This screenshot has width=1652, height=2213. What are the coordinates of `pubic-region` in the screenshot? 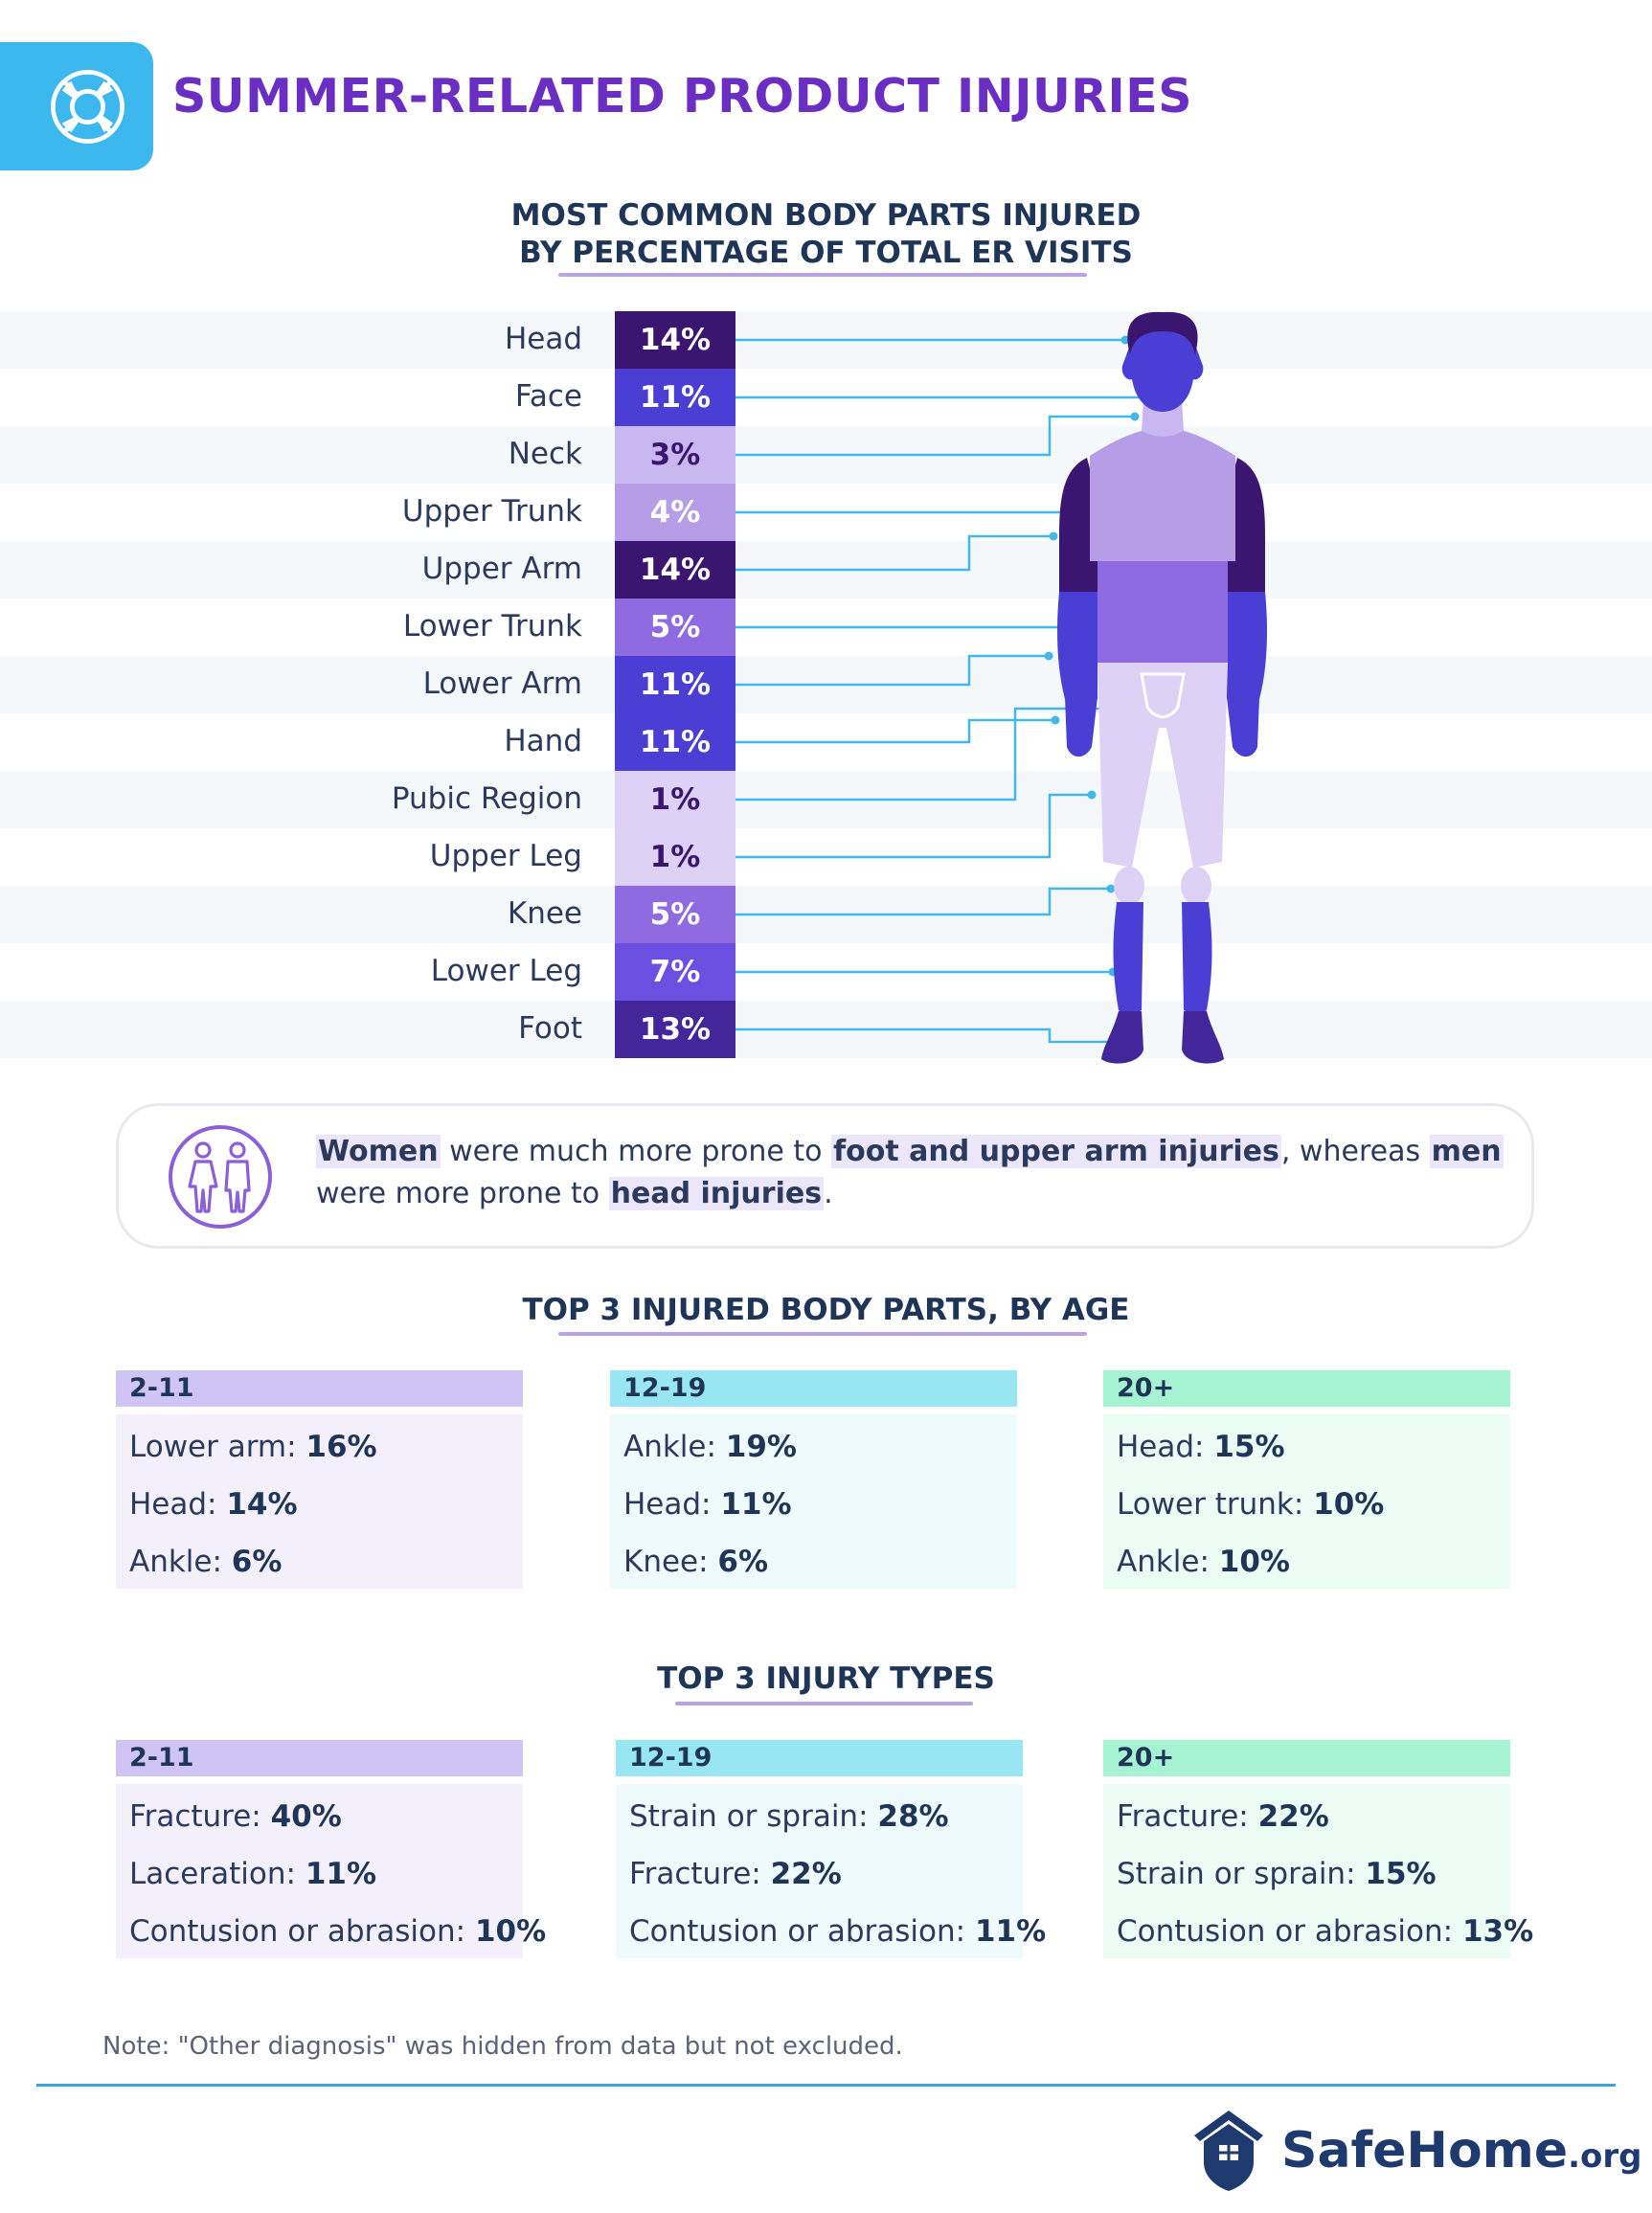 It's located at (1163, 695).